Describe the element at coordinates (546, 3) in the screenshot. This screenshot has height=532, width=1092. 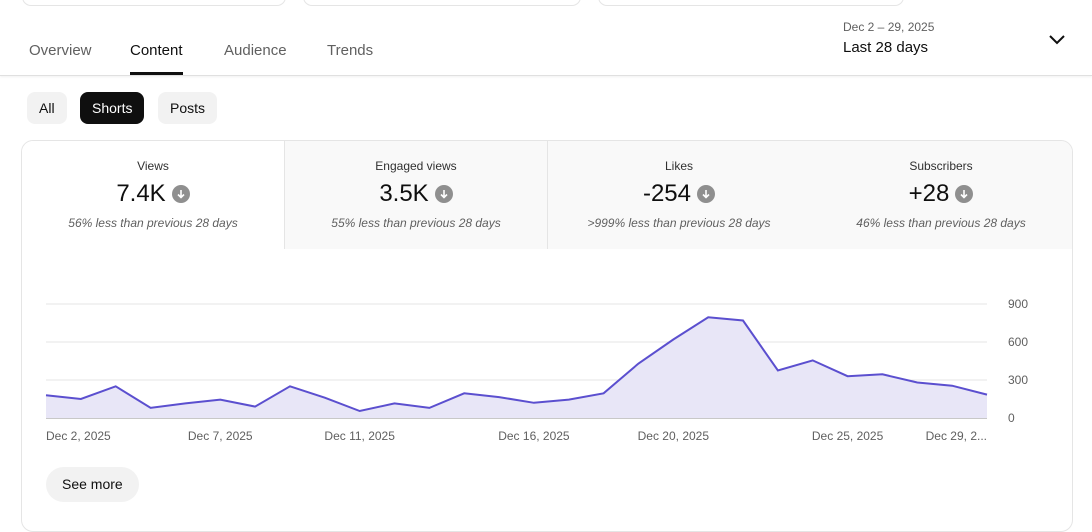
I see `top-controls-partial` at that location.